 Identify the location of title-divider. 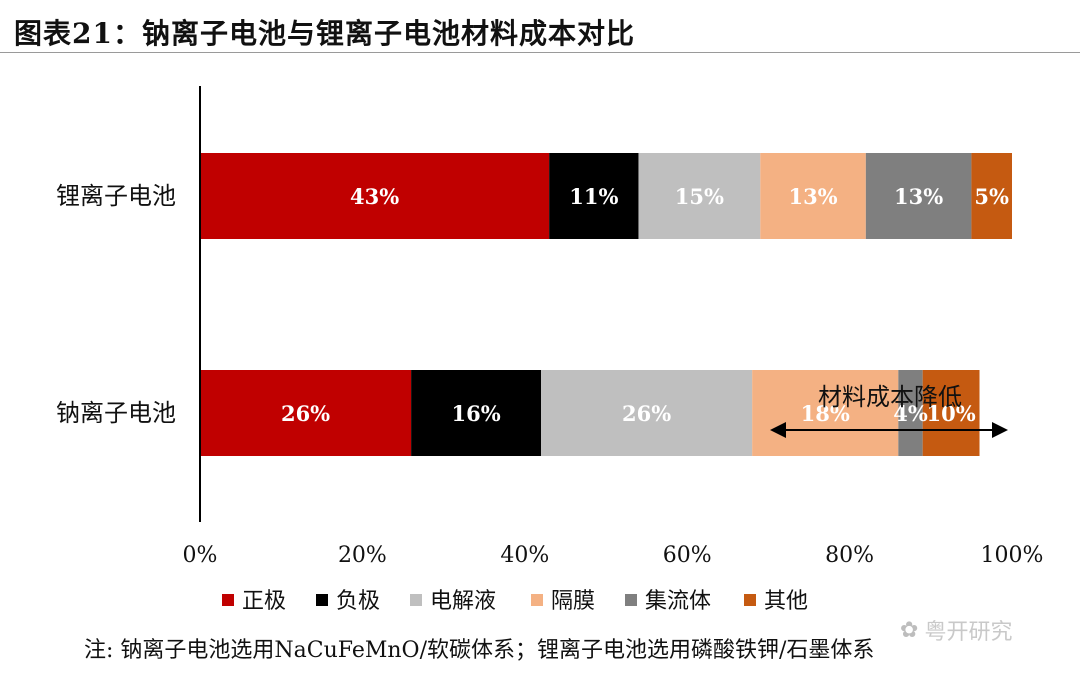
(540, 52).